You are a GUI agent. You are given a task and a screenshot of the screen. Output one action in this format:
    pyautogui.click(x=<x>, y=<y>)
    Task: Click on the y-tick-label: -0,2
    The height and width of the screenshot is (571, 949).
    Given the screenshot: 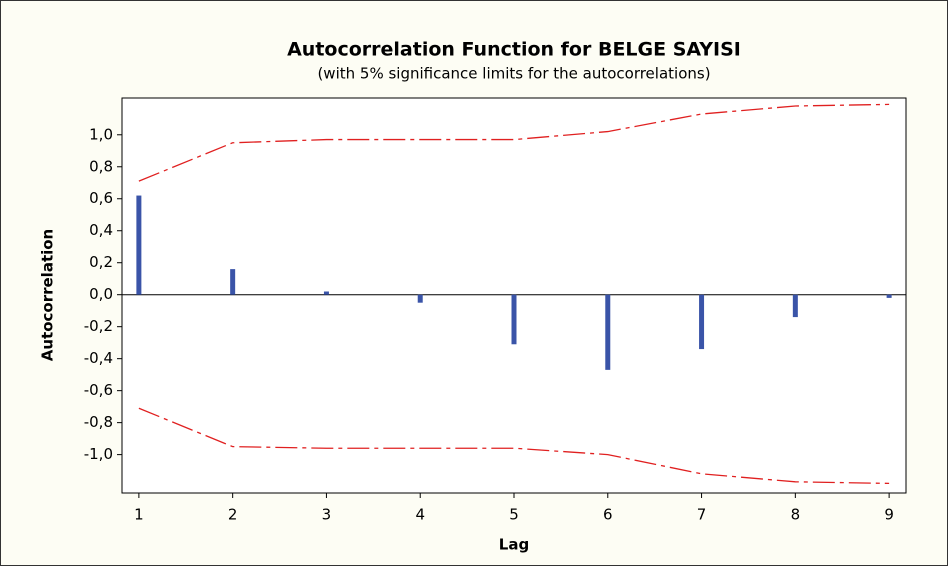 What is the action you would take?
    pyautogui.click(x=98, y=326)
    